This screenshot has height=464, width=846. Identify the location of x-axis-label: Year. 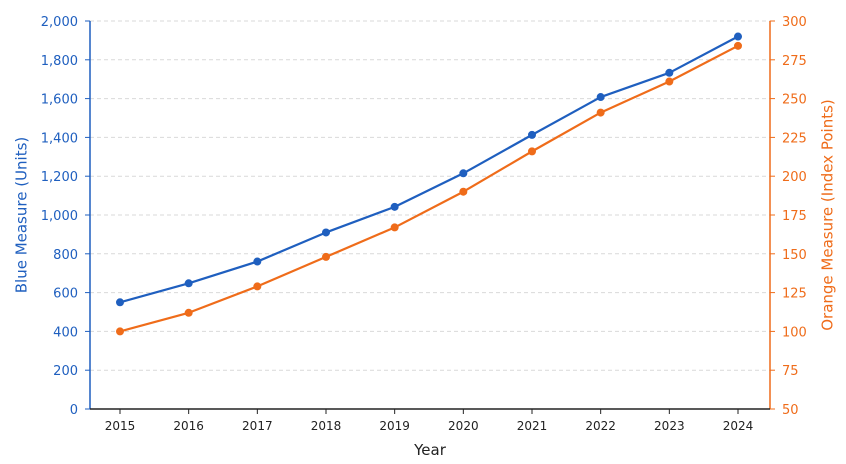
(430, 450).